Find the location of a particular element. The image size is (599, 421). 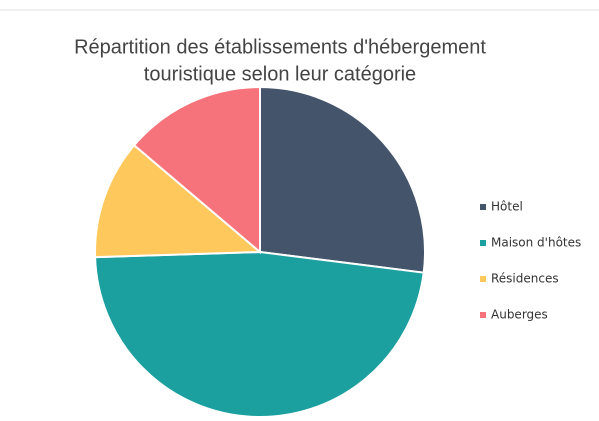

legend-label: Maison d'hôtes is located at coordinates (536, 243).